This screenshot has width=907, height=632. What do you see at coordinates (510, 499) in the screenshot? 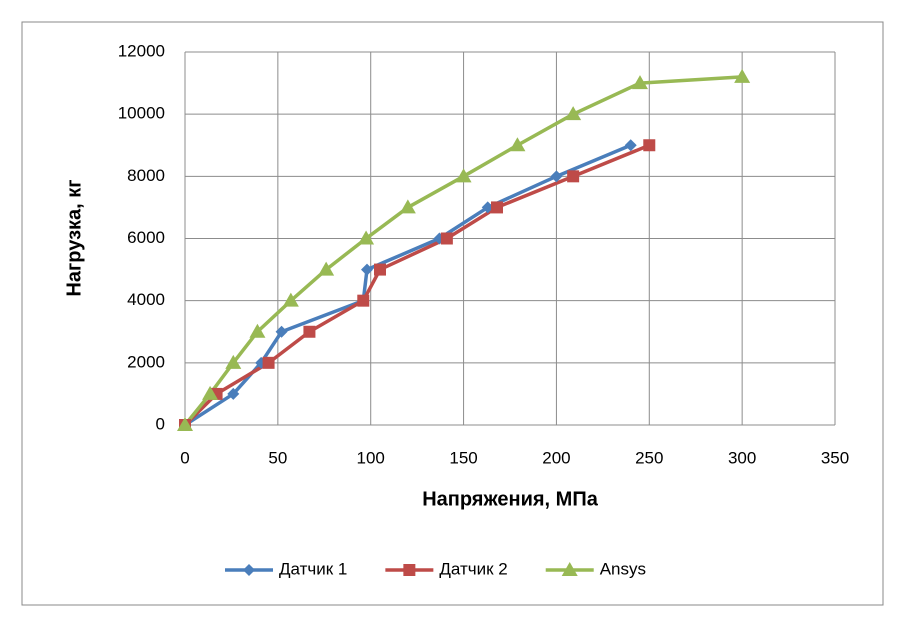
I see `x-axis-title: Напряжения, МПа` at bounding box center [510, 499].